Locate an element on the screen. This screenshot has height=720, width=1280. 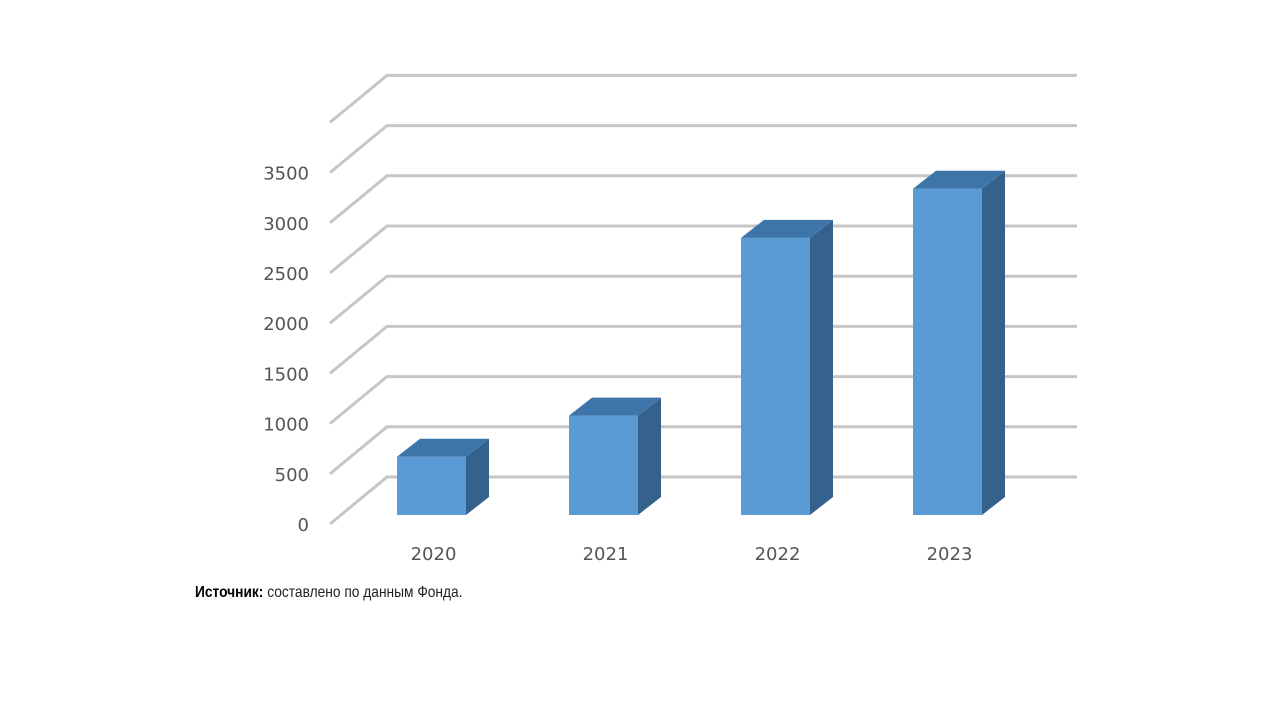
source-note: Источник: составлено по данным Фонда. is located at coordinates (329, 593).